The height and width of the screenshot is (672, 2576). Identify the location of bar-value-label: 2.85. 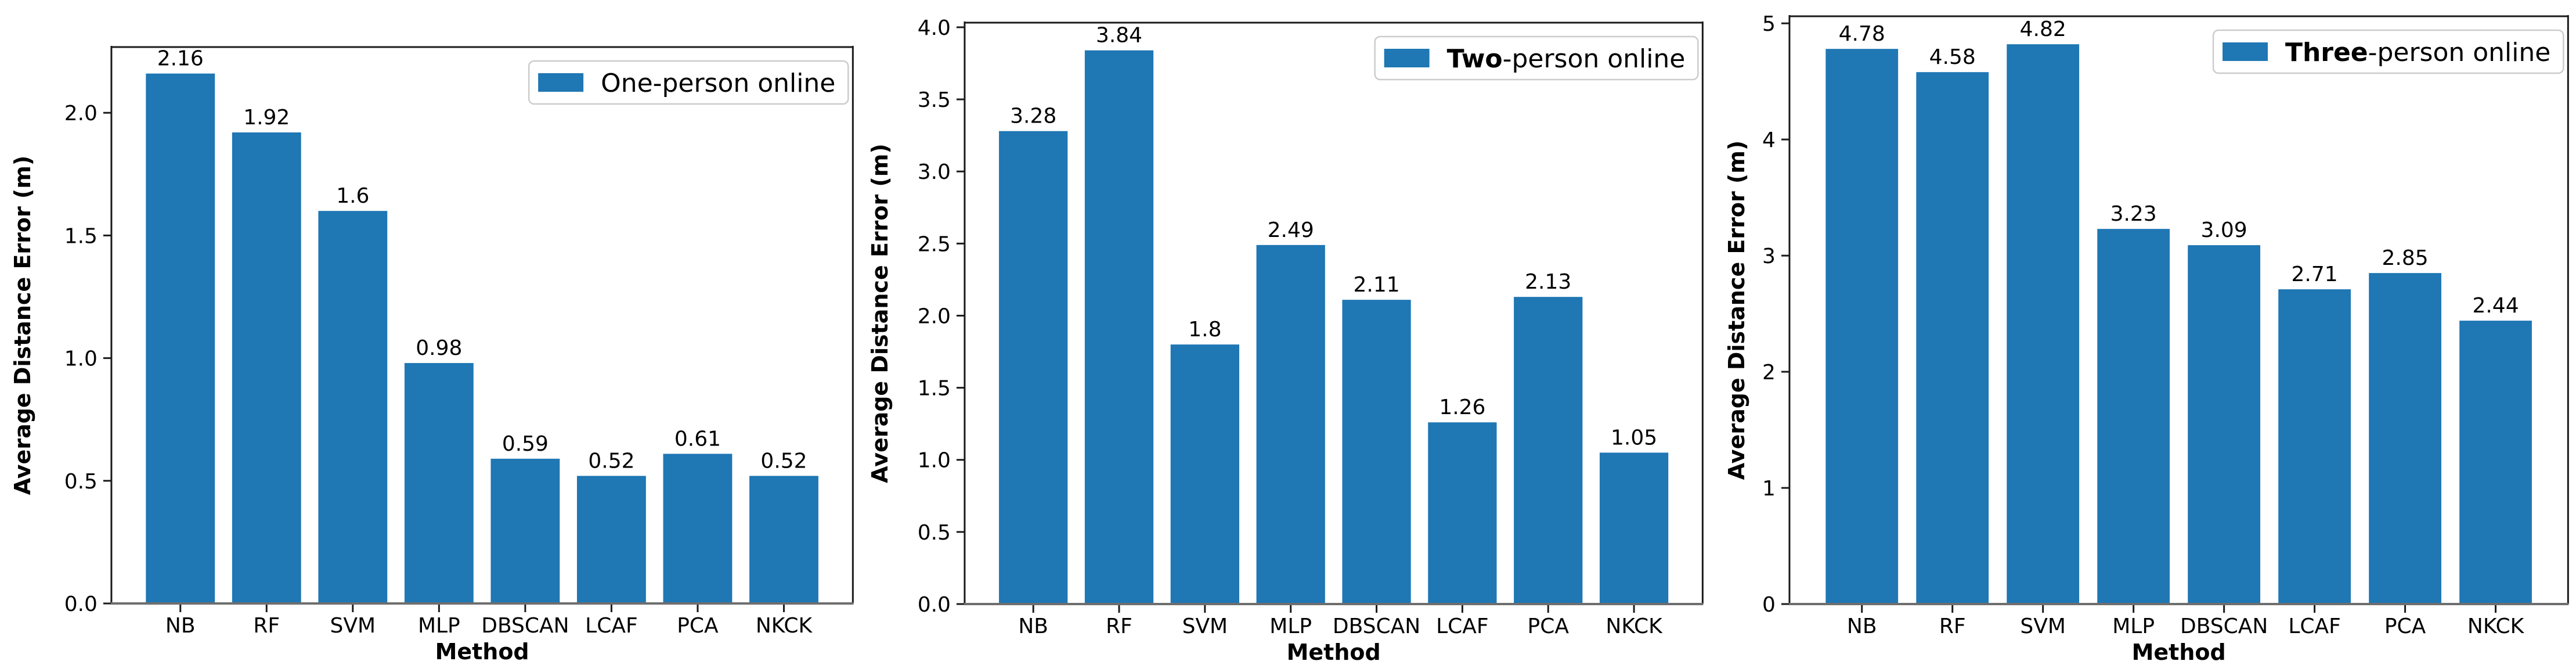
(2405, 258).